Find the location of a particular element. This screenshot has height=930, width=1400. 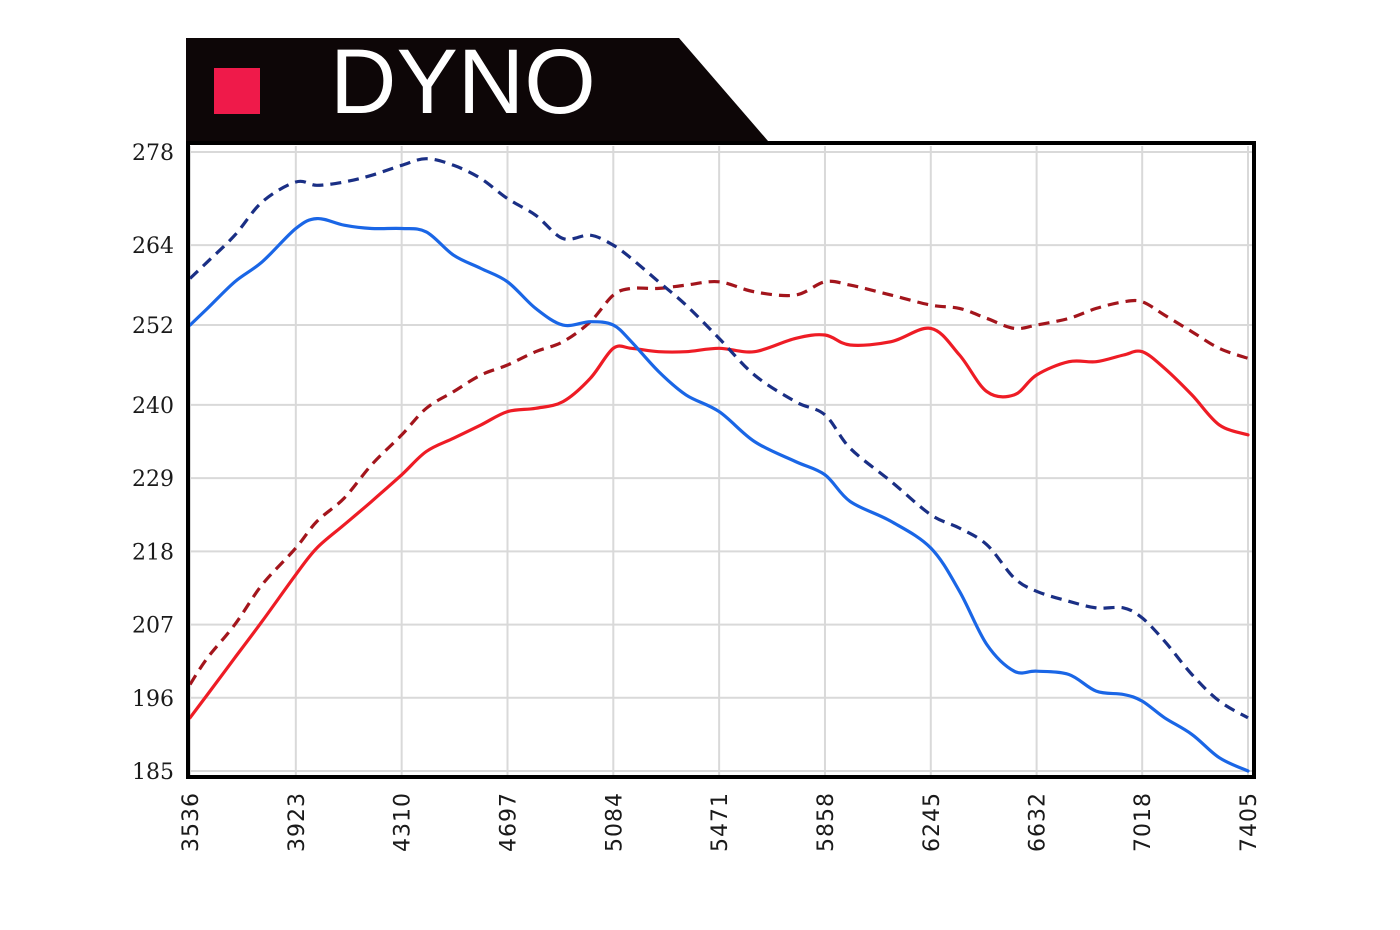

x-tick-label: 5084 is located at coordinates (614, 822).